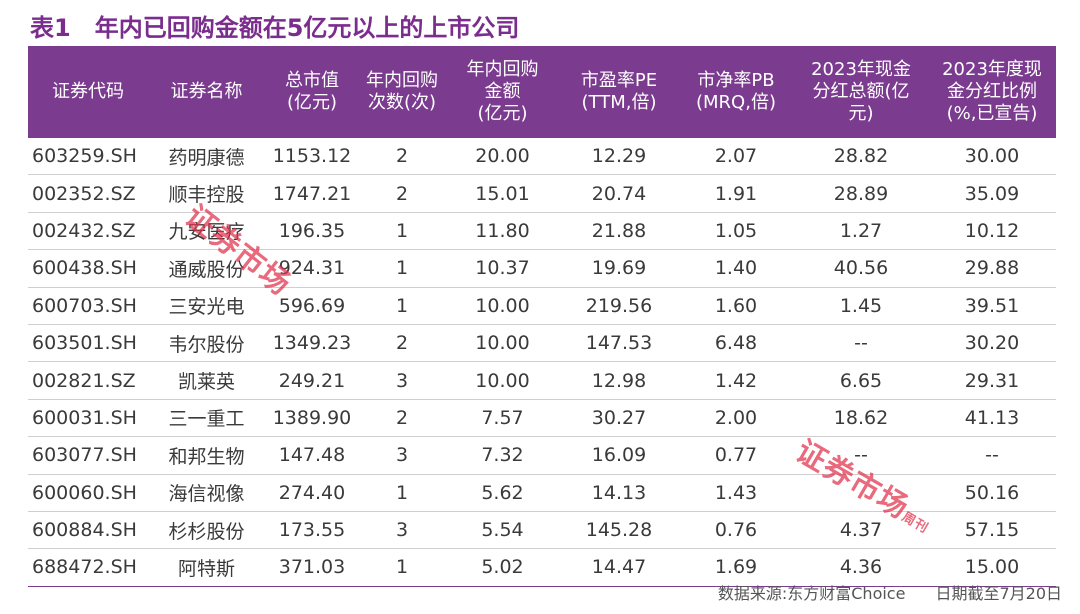  Describe the element at coordinates (502, 455) in the screenshot. I see `table-cell: 7.32` at that location.